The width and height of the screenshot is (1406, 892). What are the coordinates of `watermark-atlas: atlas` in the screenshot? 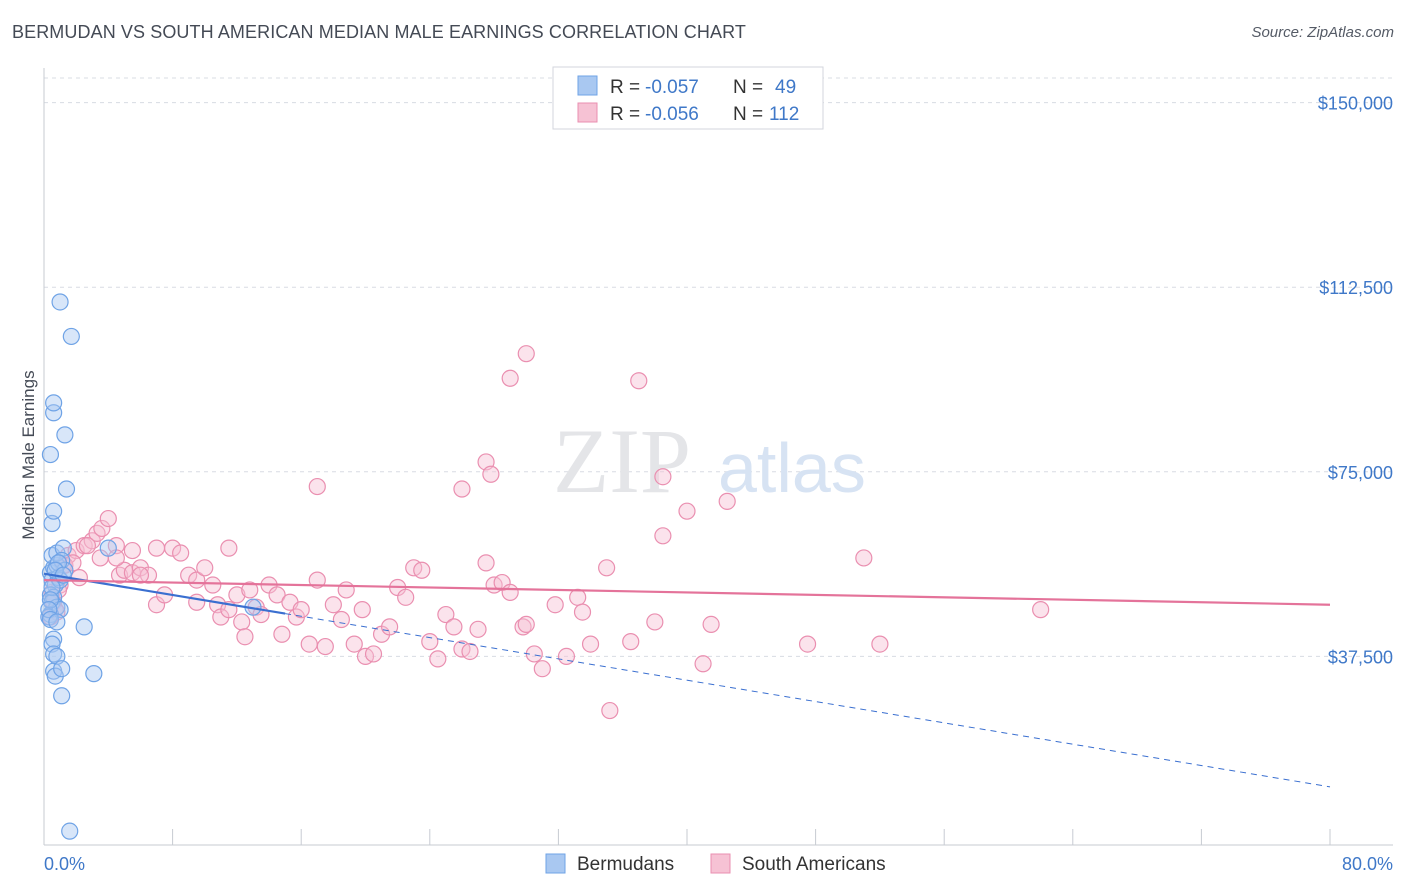 It's located at (792, 468).